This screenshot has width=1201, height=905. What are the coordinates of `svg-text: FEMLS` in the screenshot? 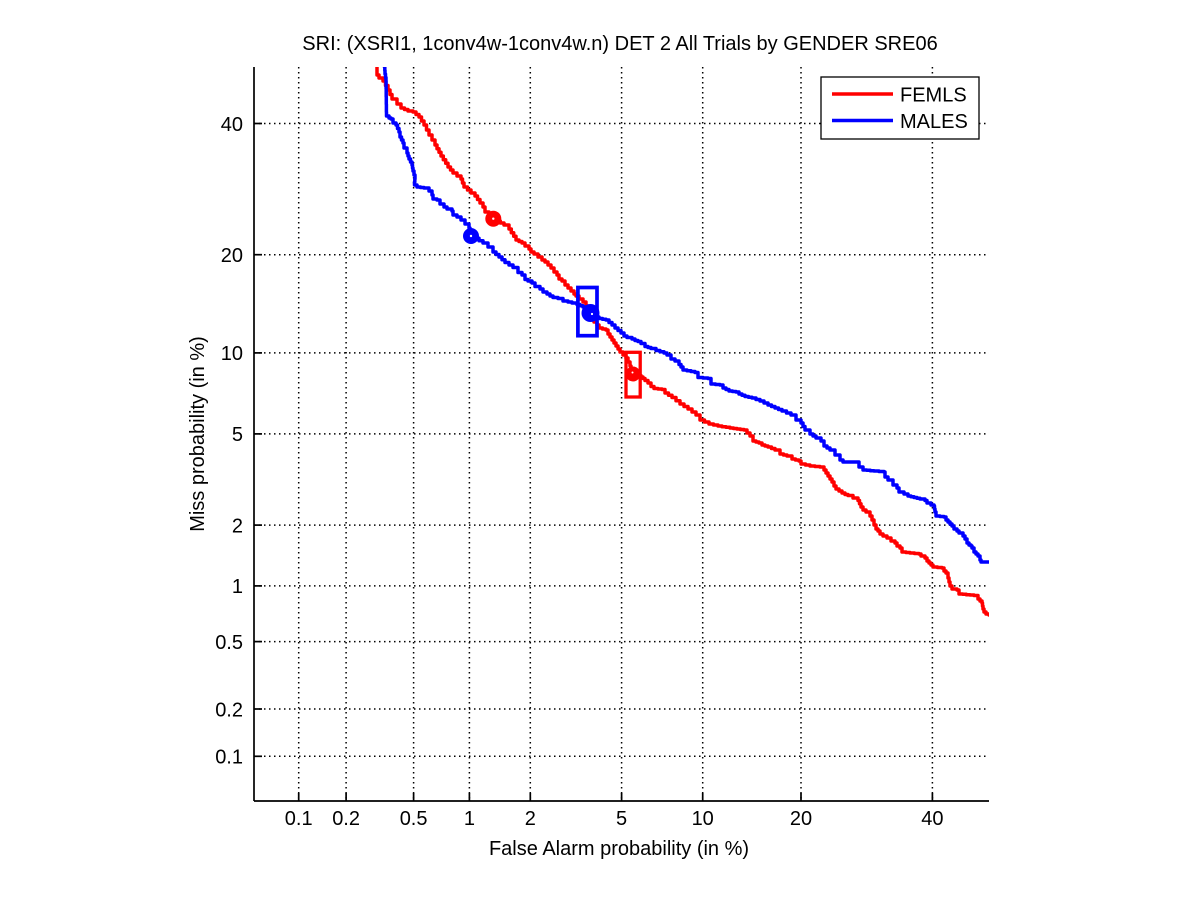 It's located at (933, 95).